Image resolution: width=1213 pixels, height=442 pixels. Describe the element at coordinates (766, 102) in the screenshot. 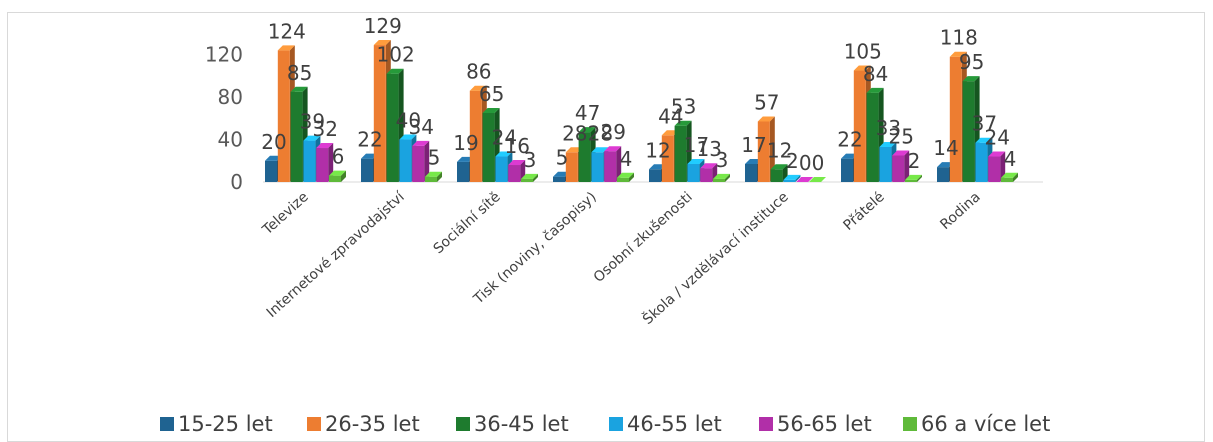

I see `data-label: 57` at that location.